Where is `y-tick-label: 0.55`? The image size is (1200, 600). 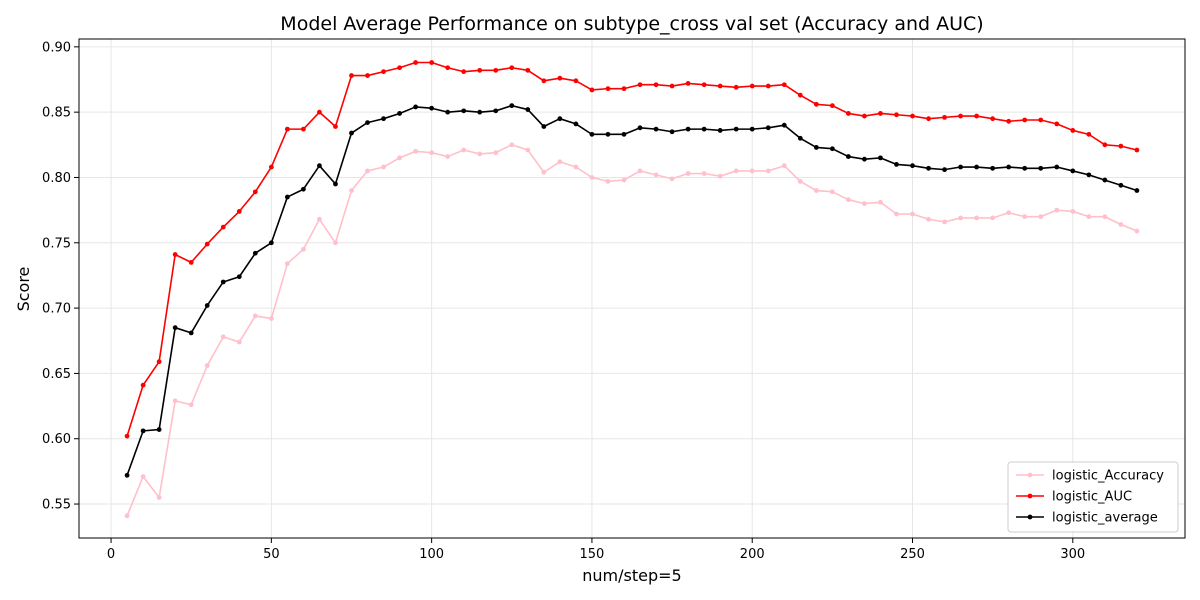
y-tick-label: 0.55 is located at coordinates (56, 505).